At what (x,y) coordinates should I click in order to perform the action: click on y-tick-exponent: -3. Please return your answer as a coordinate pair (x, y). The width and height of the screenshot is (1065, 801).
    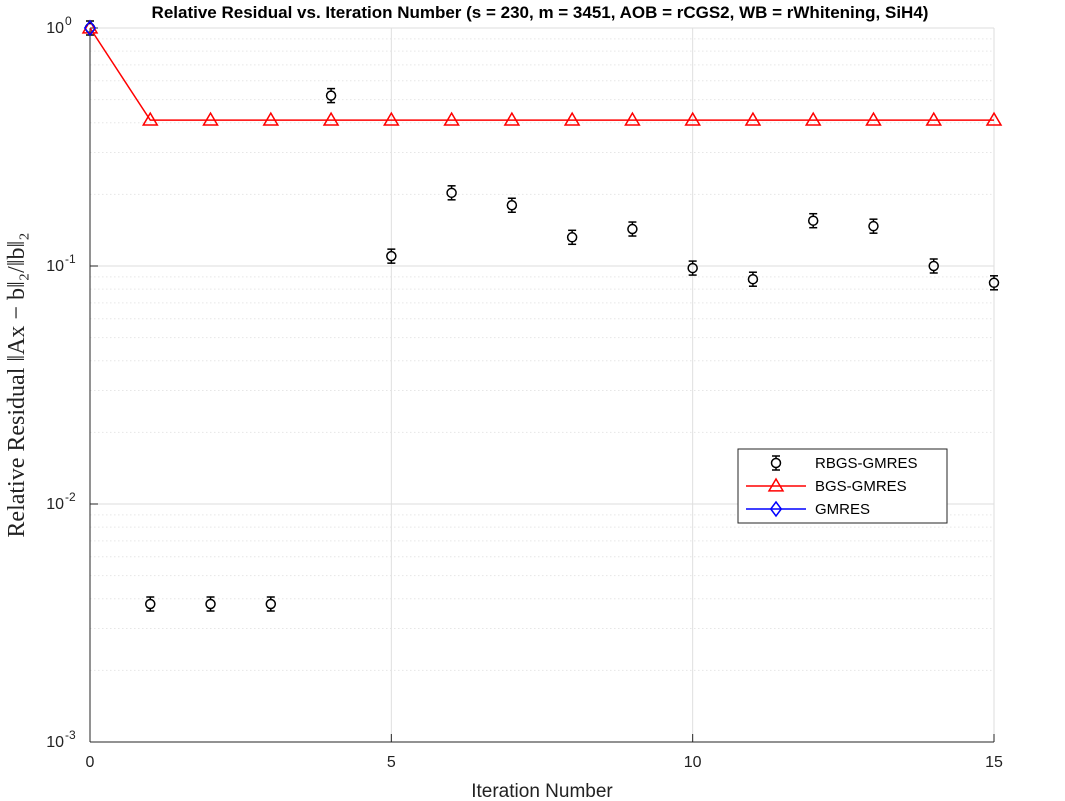
    Looking at the image, I should click on (70, 735).